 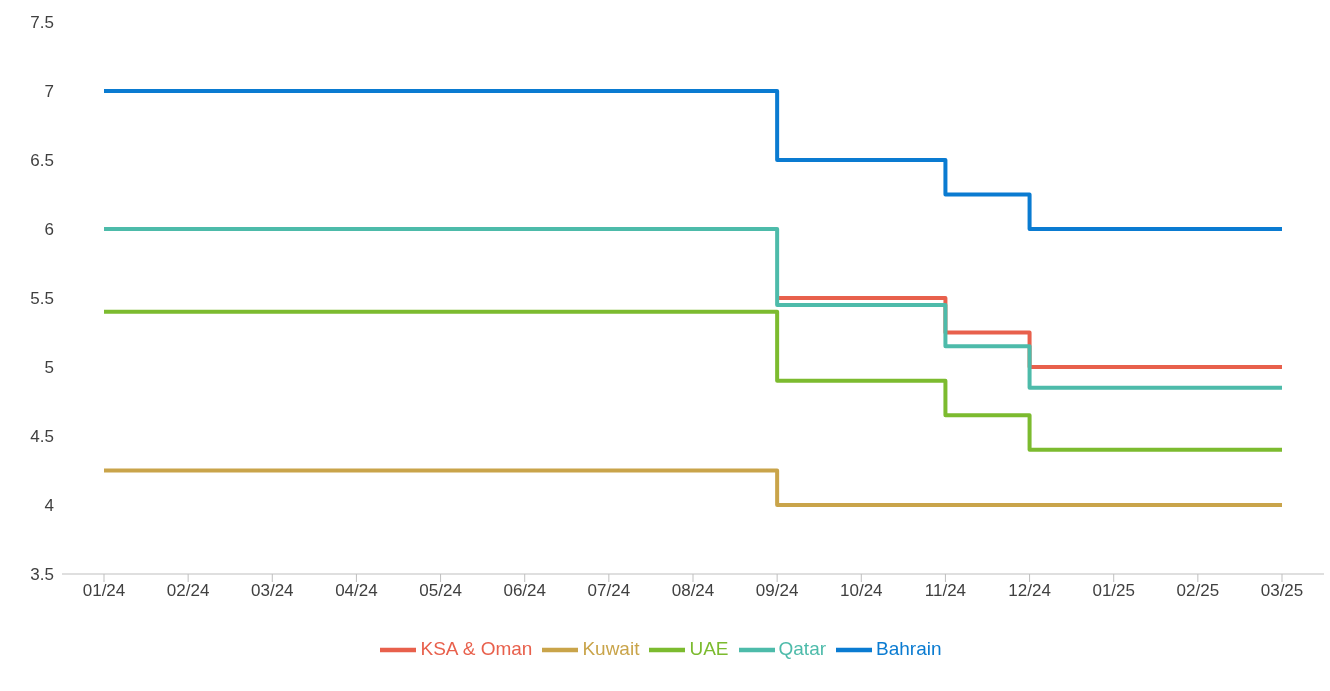 What do you see at coordinates (909, 649) in the screenshot?
I see `legend-label: Bahrain` at bounding box center [909, 649].